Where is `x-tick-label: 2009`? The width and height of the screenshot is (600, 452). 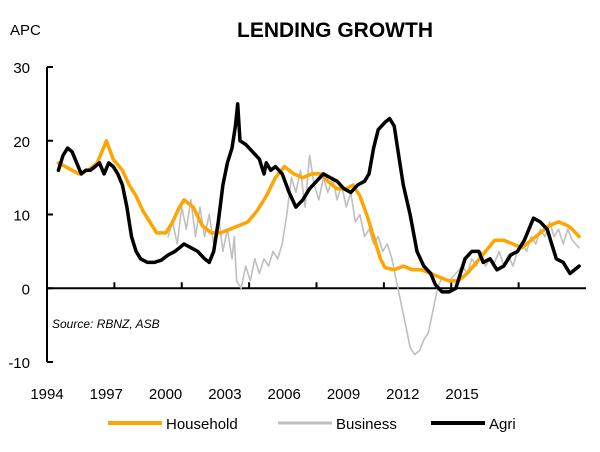 x-tick-label: 2009 is located at coordinates (343, 394).